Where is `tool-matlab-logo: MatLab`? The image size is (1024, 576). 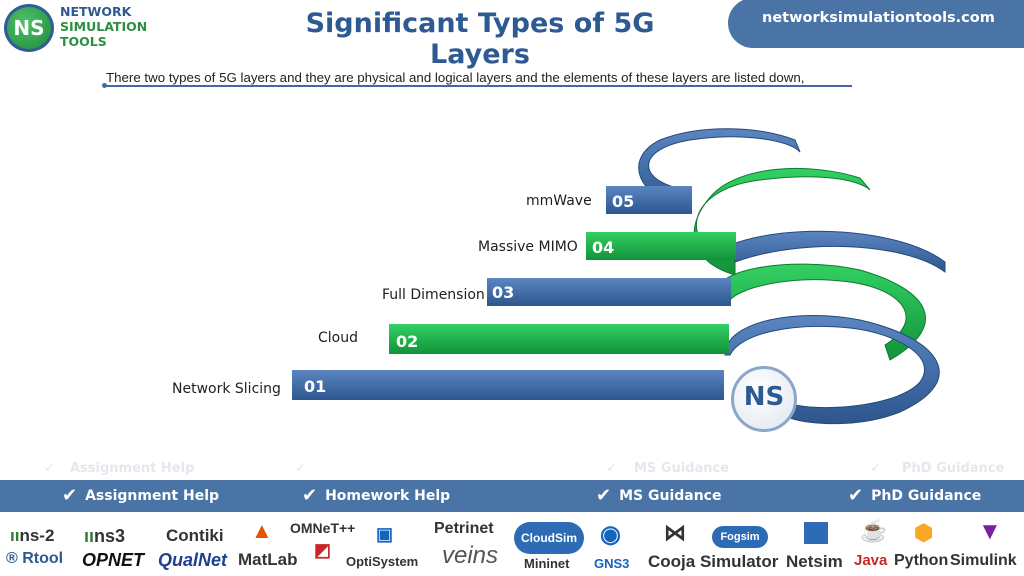 tool-matlab-logo: MatLab is located at coordinates (268, 559).